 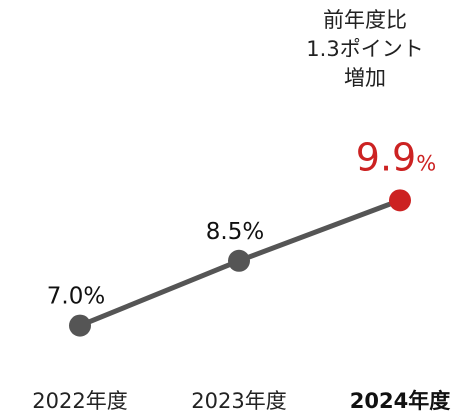 What do you see at coordinates (426, 163) in the screenshot?
I see `data-label-highlight-unit: %` at bounding box center [426, 163].